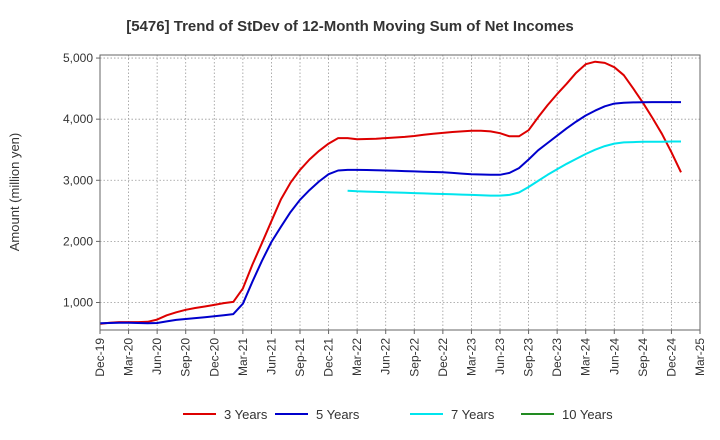  Describe the element at coordinates (78, 58) in the screenshot. I see `y-tick-label: 5,000` at that location.